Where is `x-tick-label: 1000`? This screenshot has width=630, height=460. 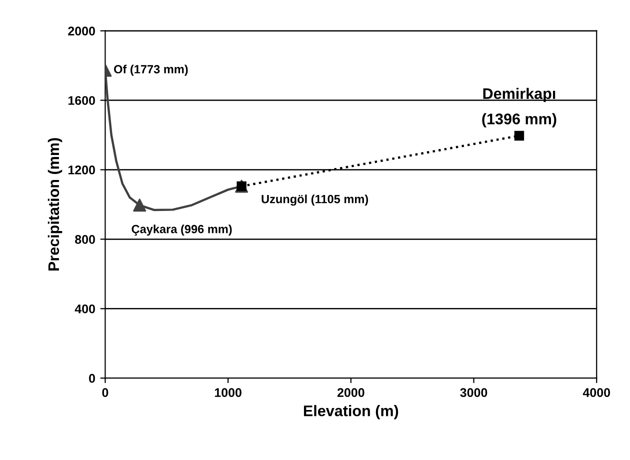
x-tick-label: 1000 is located at coordinates (228, 393).